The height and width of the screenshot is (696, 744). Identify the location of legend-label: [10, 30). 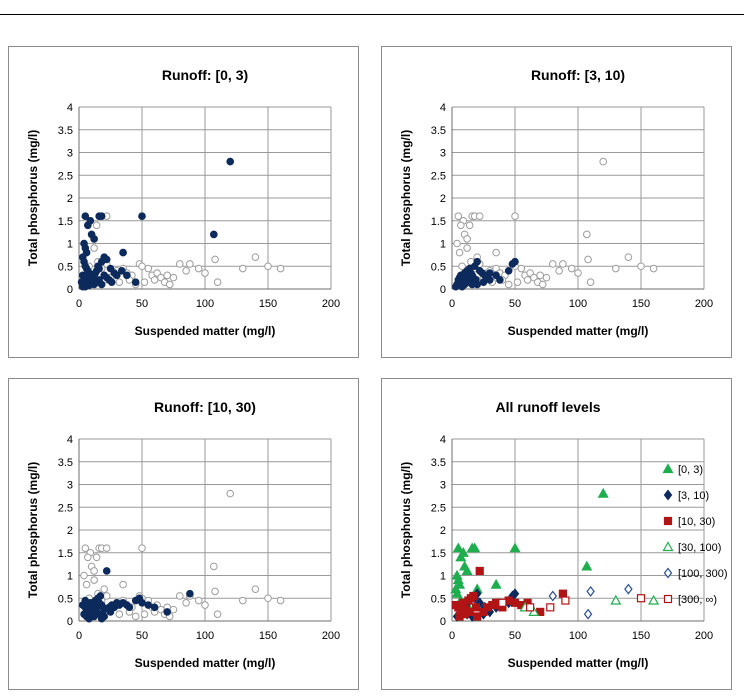
(696, 522).